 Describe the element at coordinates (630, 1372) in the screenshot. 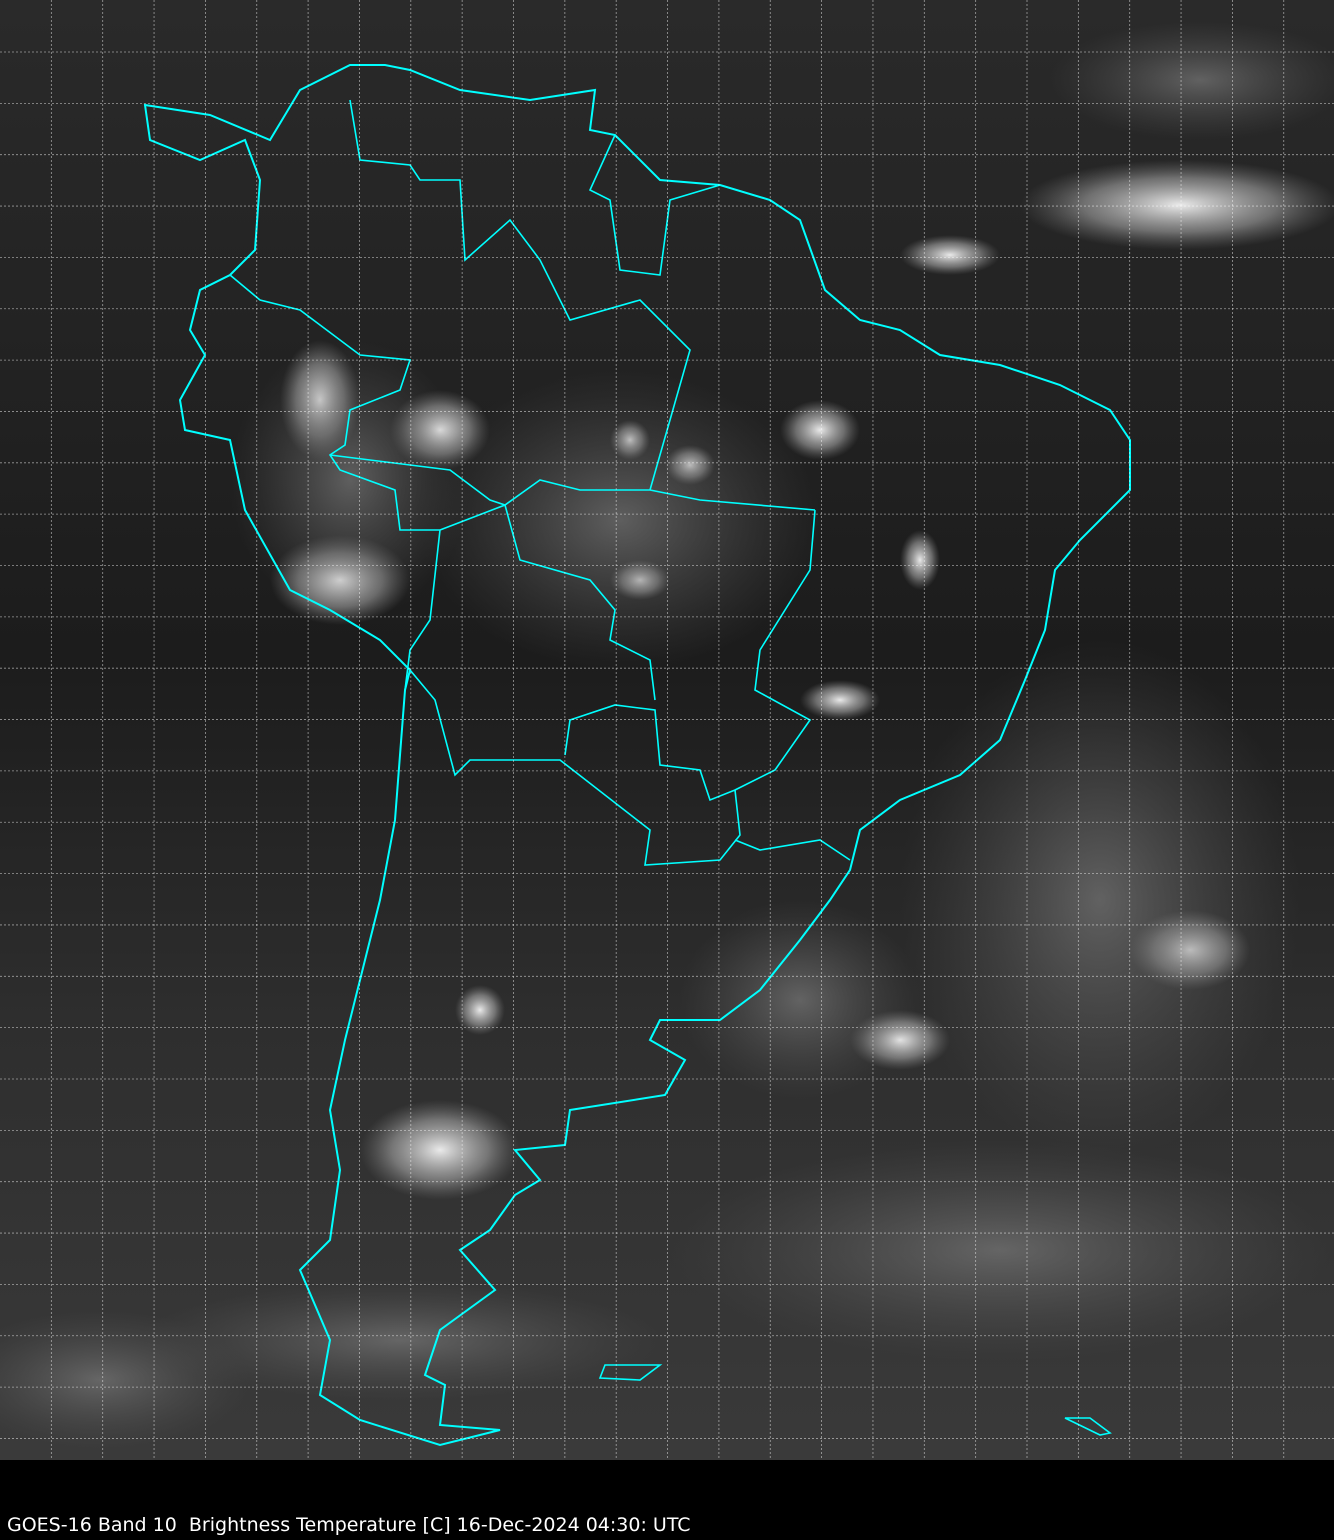

I see `island-falklands` at that location.